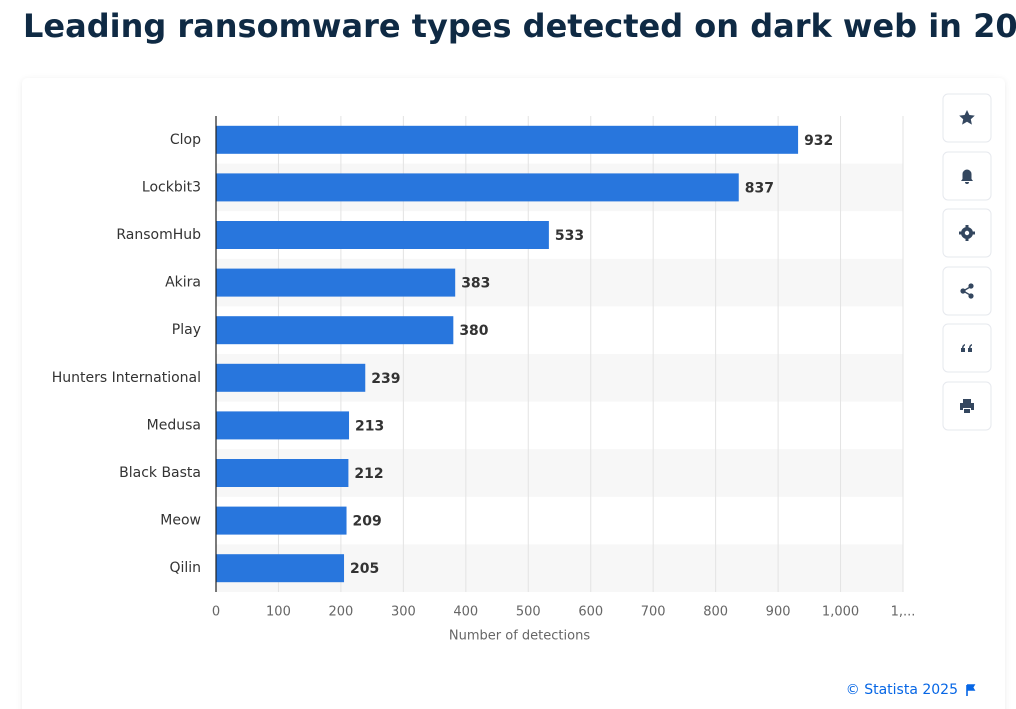 The height and width of the screenshot is (709, 1016). What do you see at coordinates (183, 283) in the screenshot?
I see `y-tick-label: Akira` at bounding box center [183, 283].